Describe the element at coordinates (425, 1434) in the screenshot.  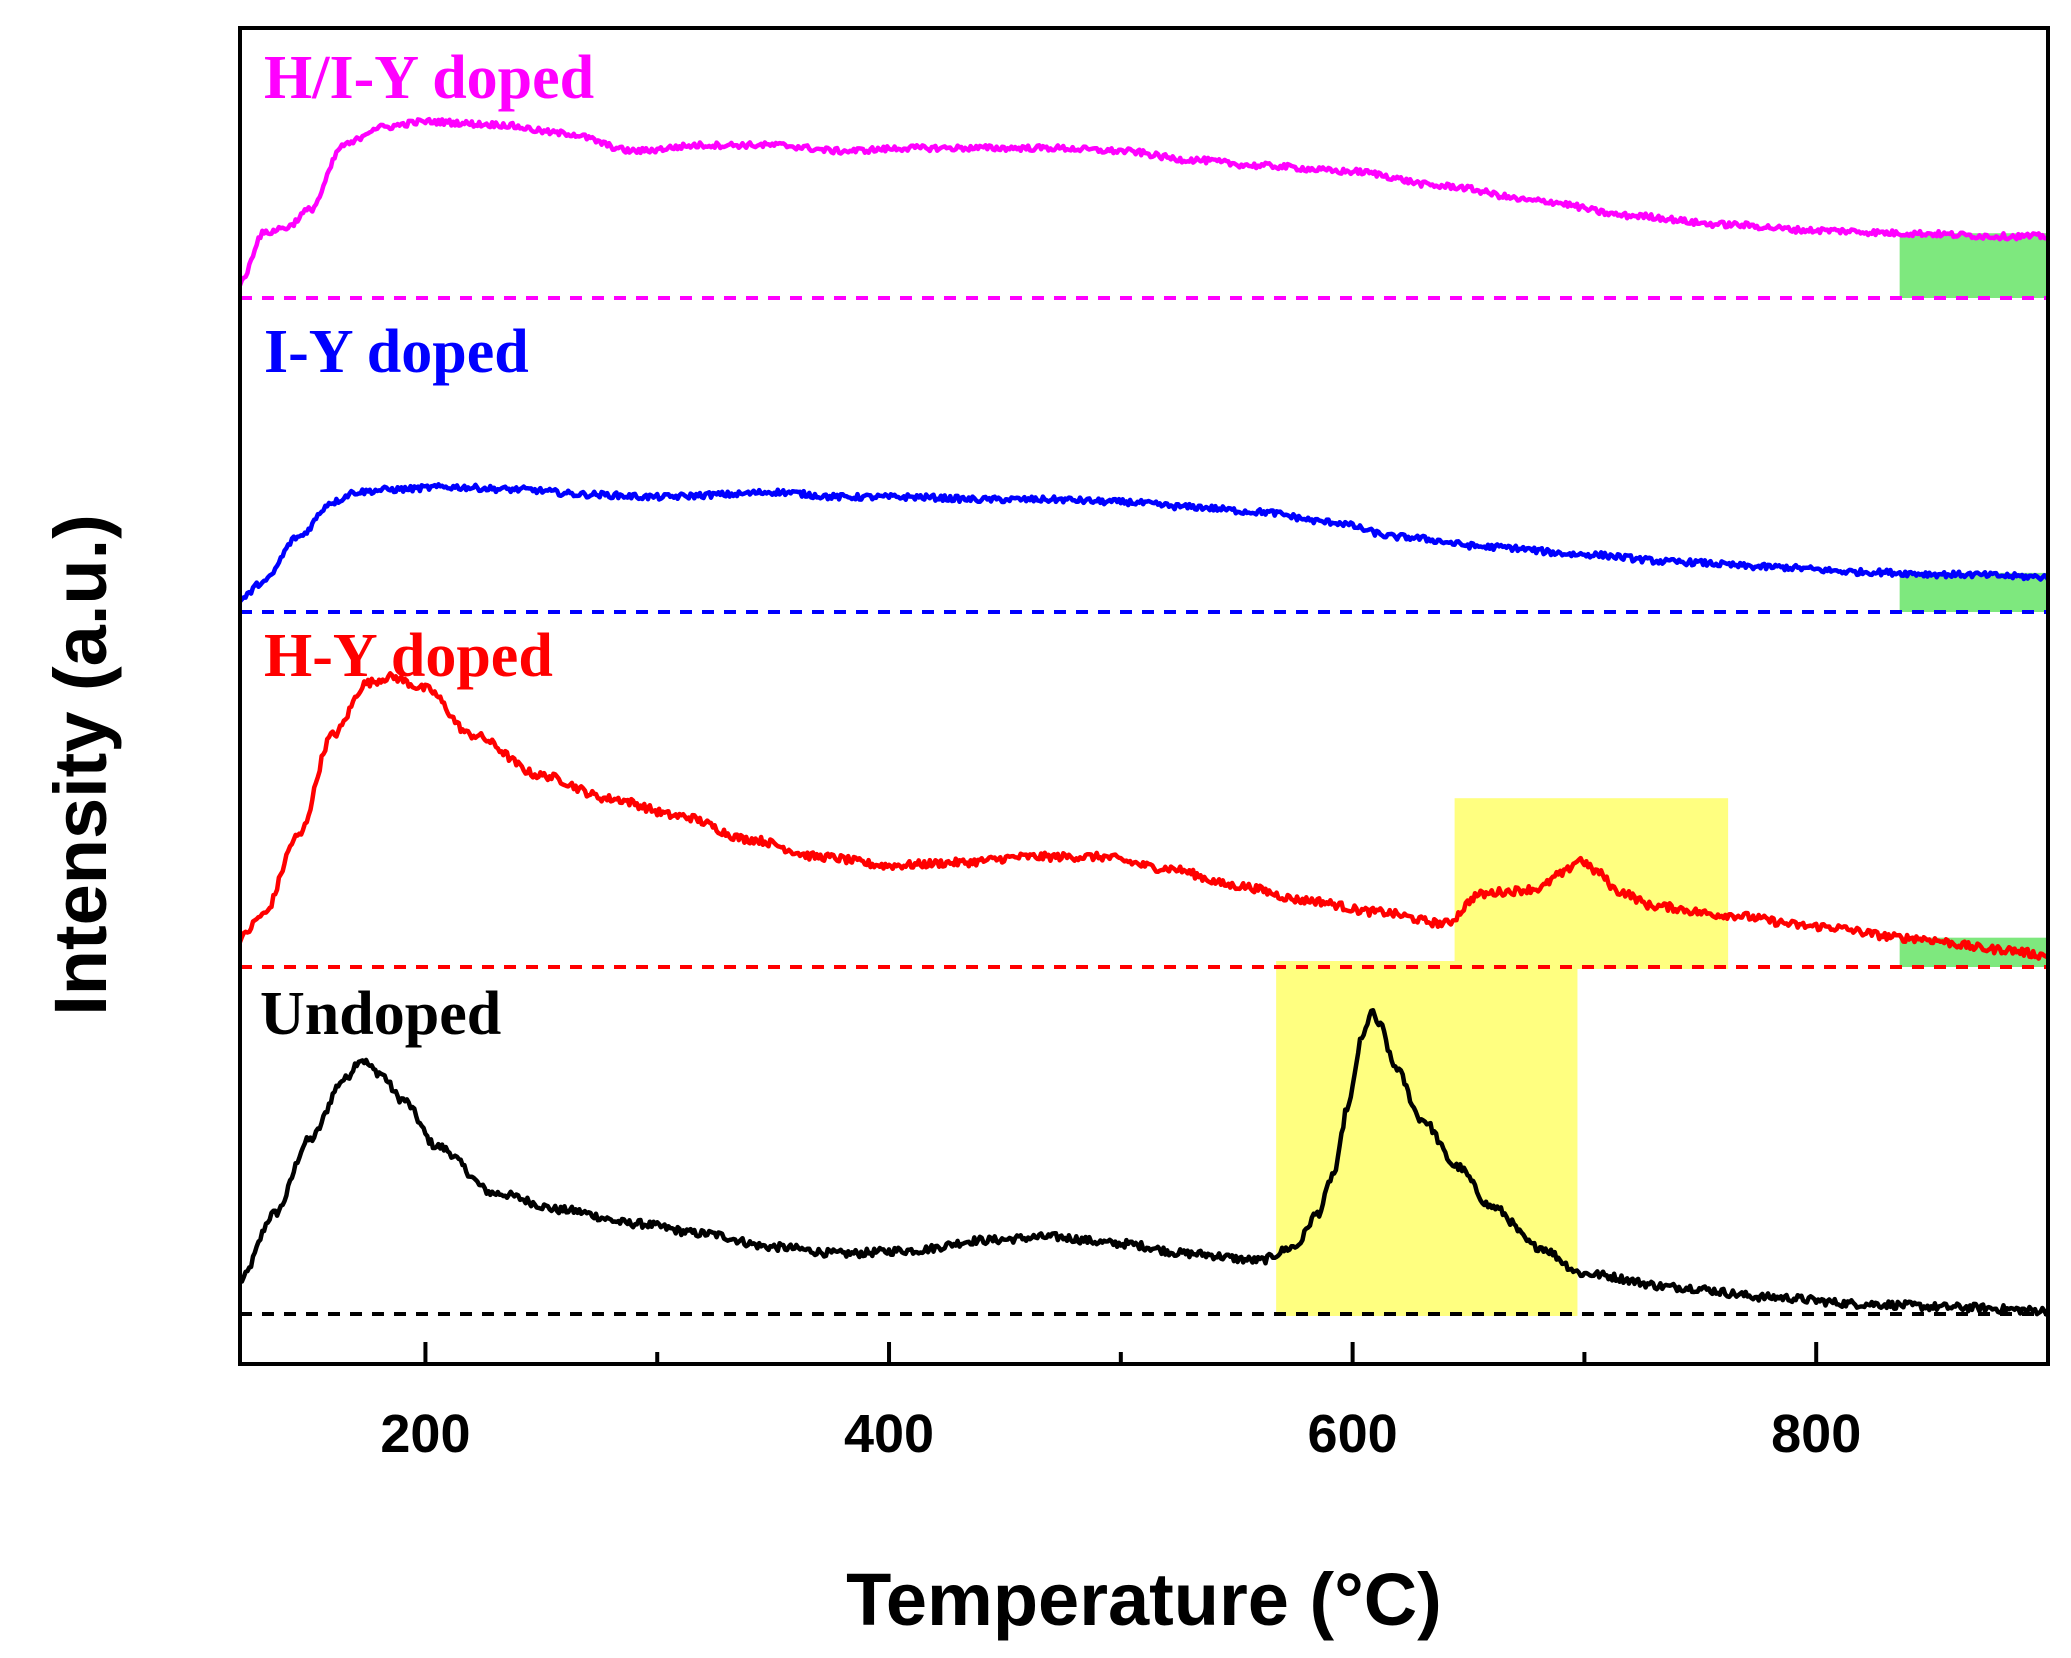
I see `x-tick-label-200: 200` at that location.